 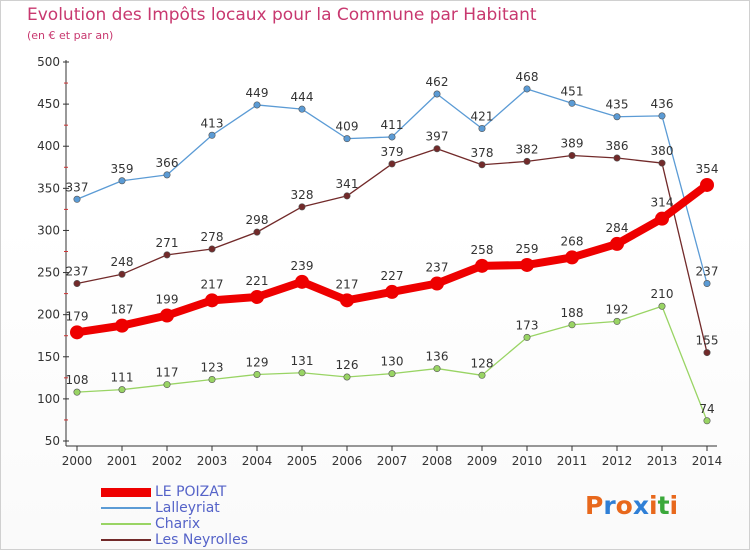 I want to click on data-label-les-neyrolles: 271, so click(x=167, y=243).